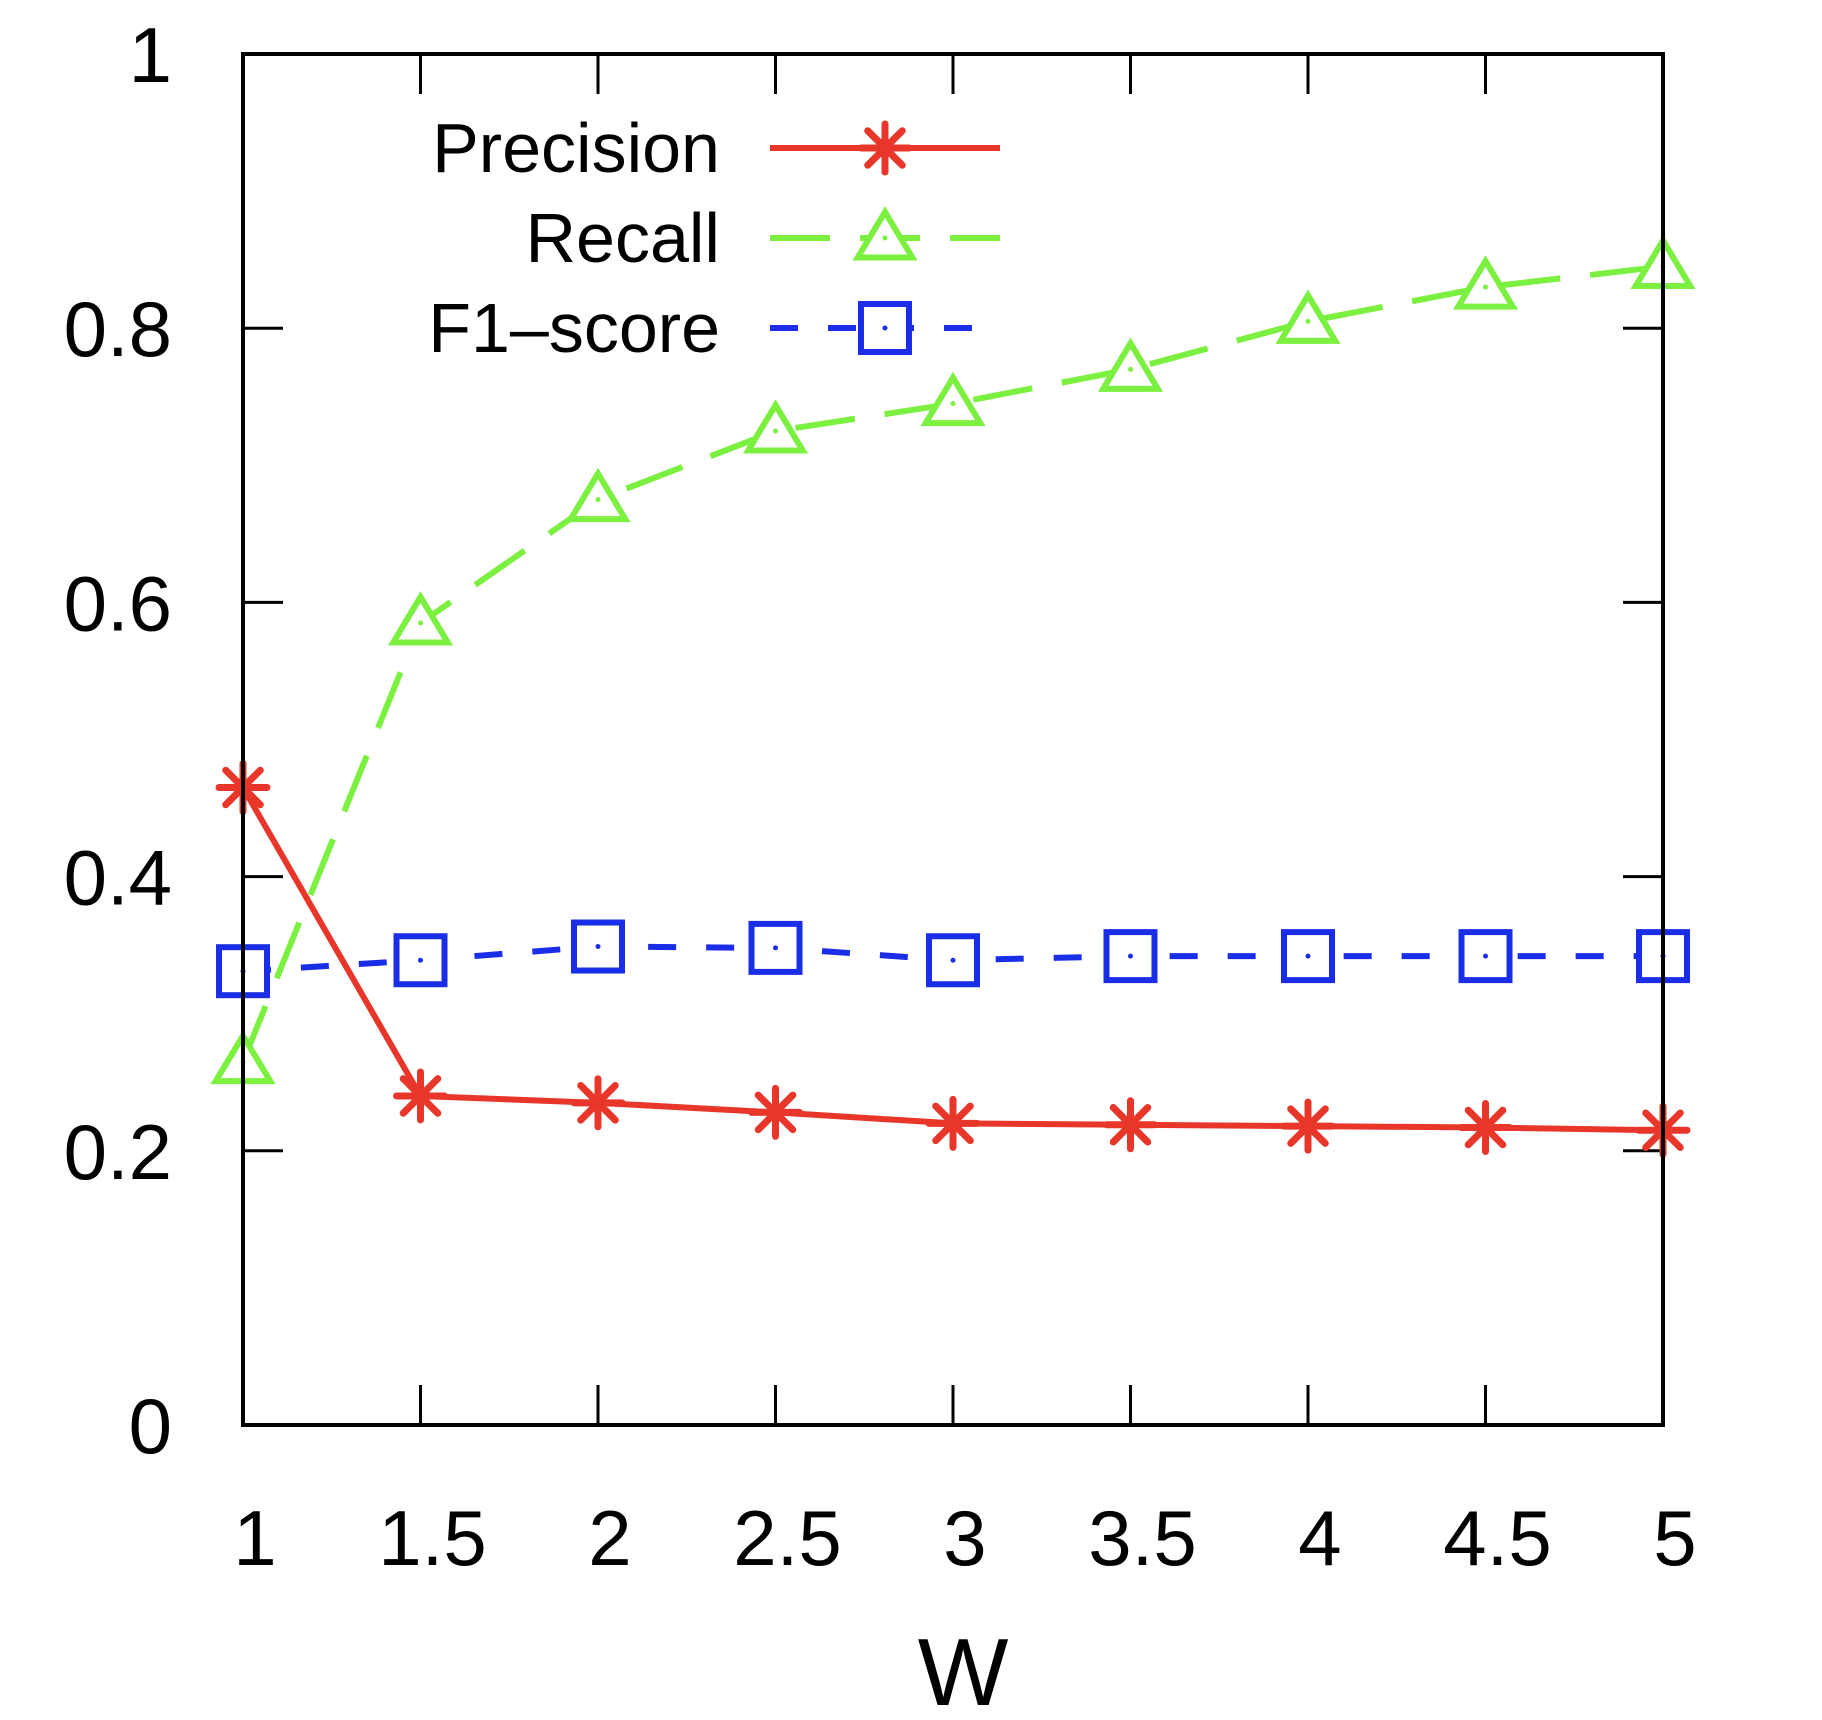 The height and width of the screenshot is (1720, 1822). I want to click on y-tick-label-4: 0.8, so click(118, 329).